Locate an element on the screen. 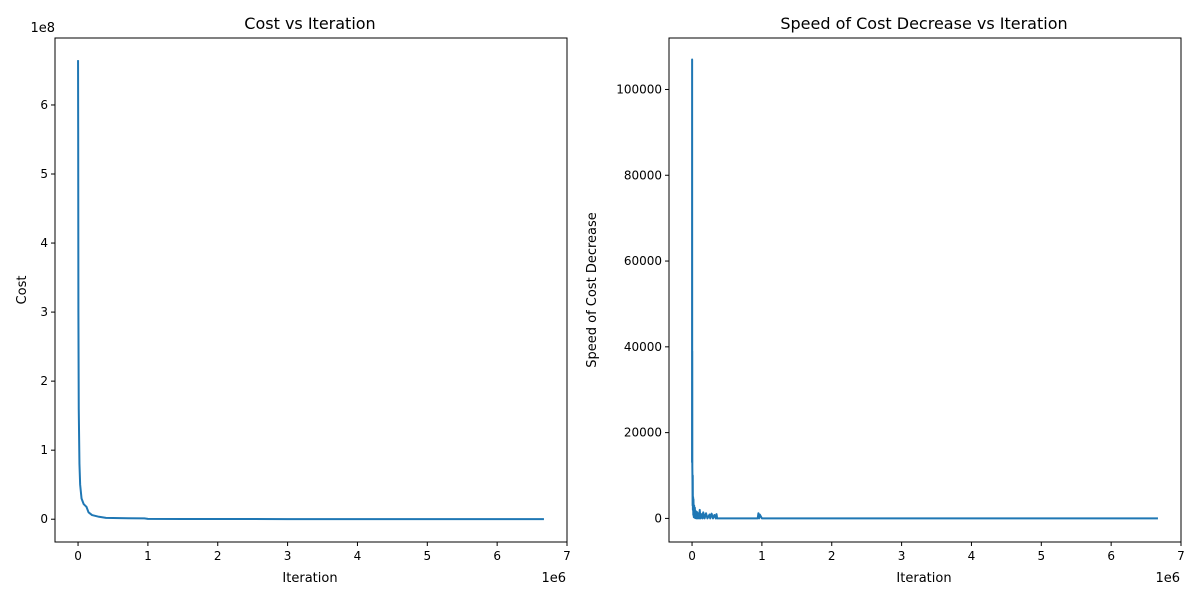 The width and height of the screenshot is (1200, 600). speed-x-tick-label: 5 is located at coordinates (1041, 556).